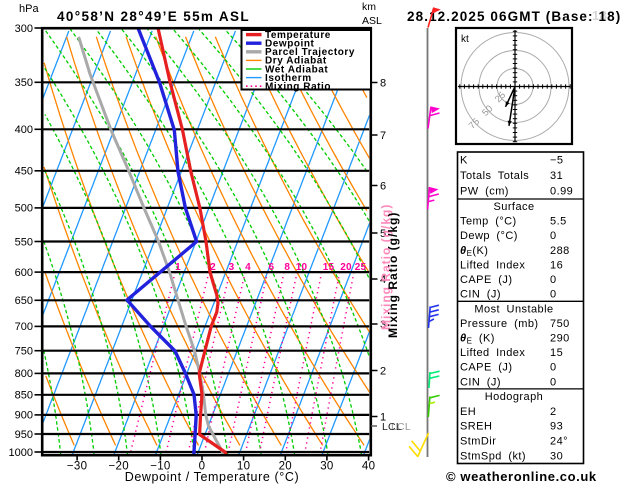  Describe the element at coordinates (493, 457) in the screenshot. I see `svg-text: StmSpd (kt)` at that location.